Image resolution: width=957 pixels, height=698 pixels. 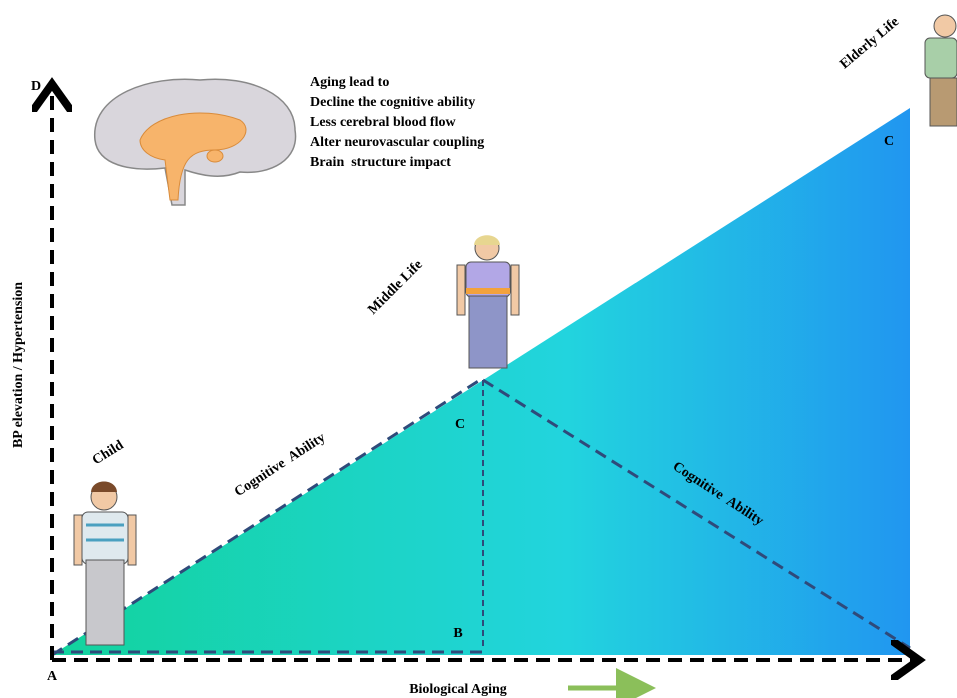 What do you see at coordinates (383, 122) in the screenshot?
I see `annotation-item: Less cerebral blood flow` at bounding box center [383, 122].